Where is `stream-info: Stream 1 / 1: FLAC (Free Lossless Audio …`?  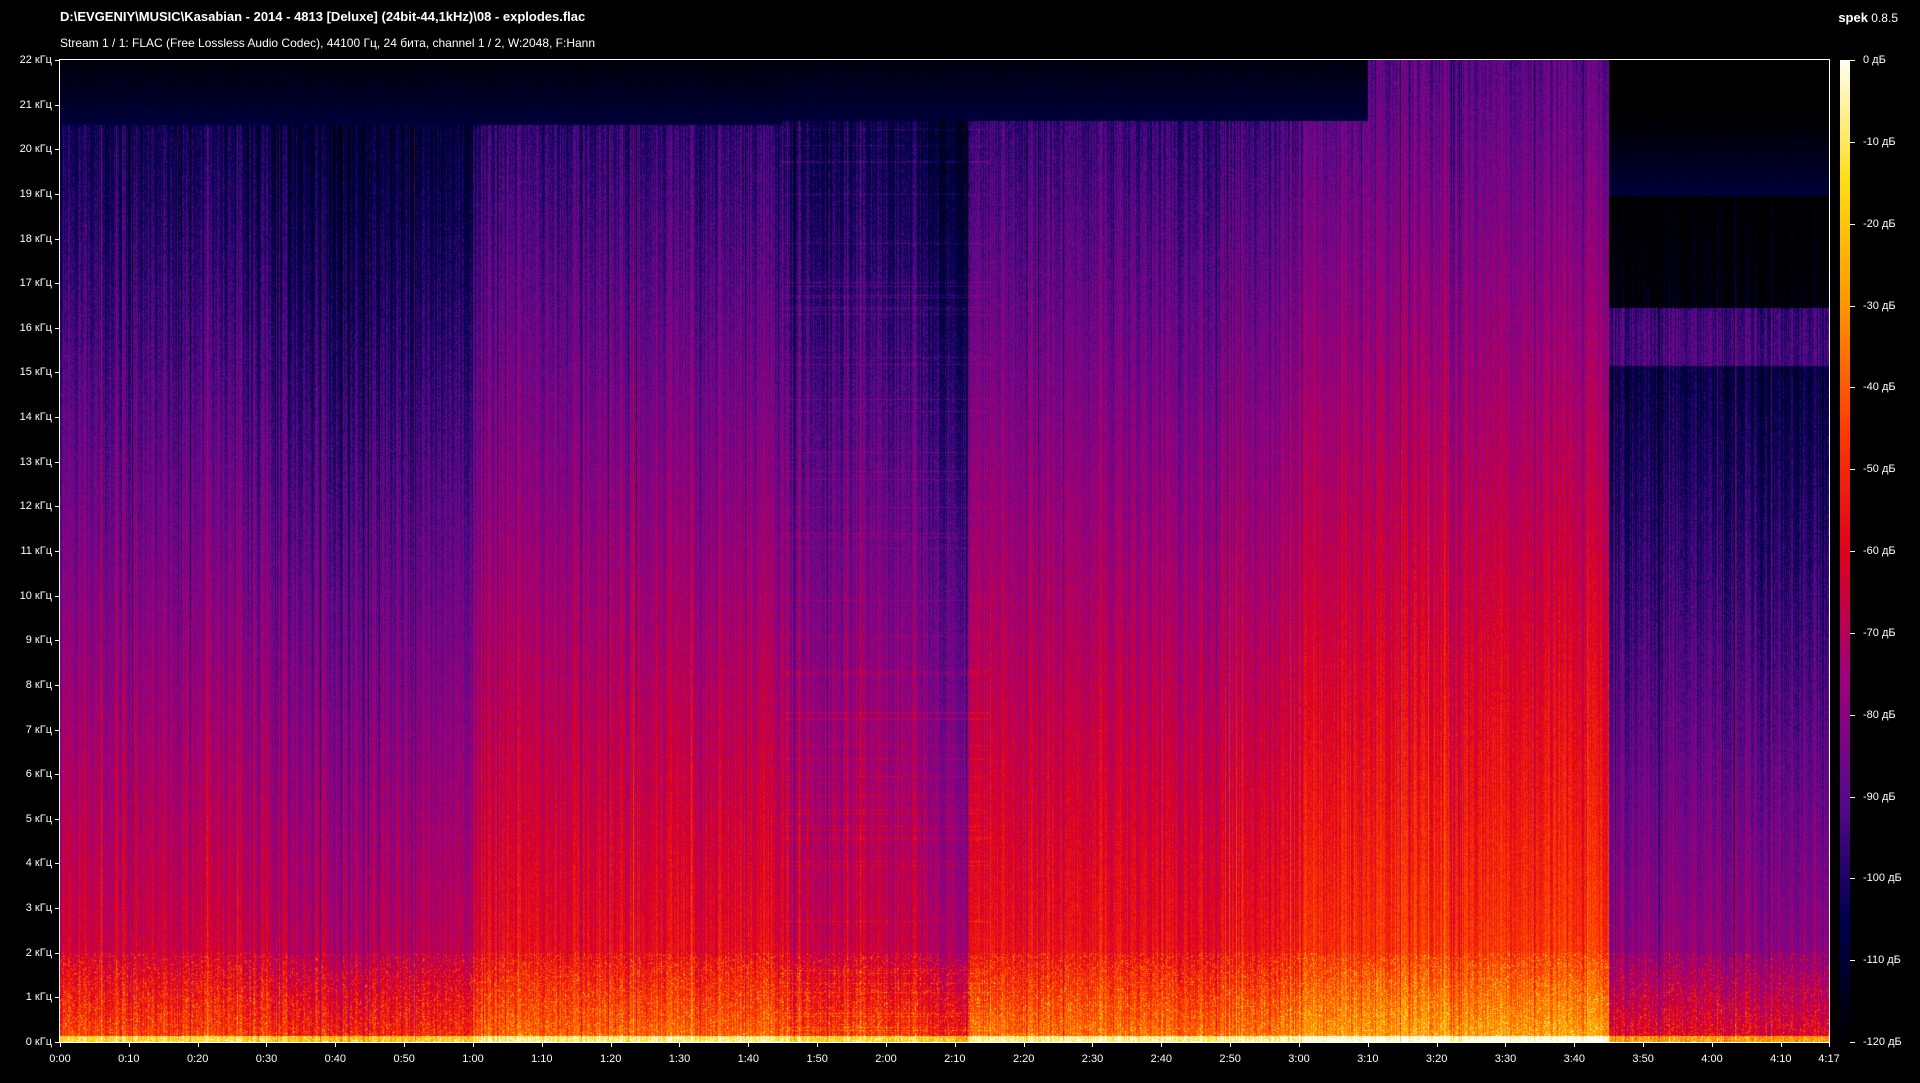 stream-info: Stream 1 / 1: FLAC (Free Lossless Audio … is located at coordinates (328, 43).